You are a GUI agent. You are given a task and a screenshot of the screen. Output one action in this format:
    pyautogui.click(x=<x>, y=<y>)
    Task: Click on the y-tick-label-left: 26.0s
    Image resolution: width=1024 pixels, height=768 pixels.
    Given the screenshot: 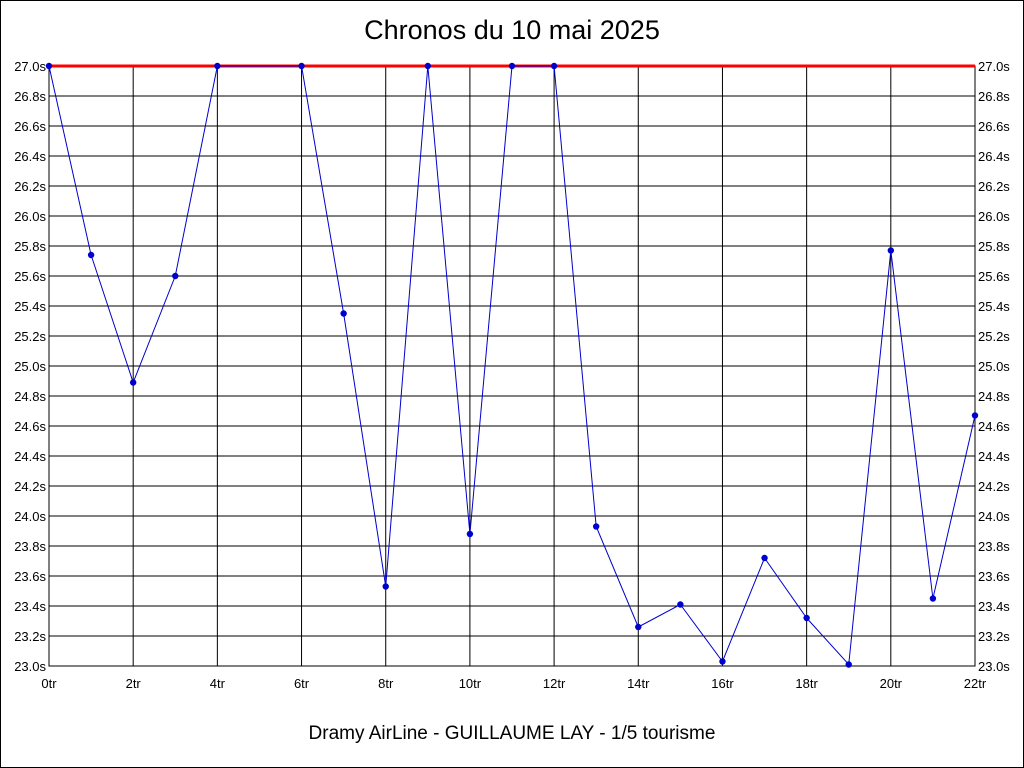 What is the action you would take?
    pyautogui.click(x=30, y=216)
    